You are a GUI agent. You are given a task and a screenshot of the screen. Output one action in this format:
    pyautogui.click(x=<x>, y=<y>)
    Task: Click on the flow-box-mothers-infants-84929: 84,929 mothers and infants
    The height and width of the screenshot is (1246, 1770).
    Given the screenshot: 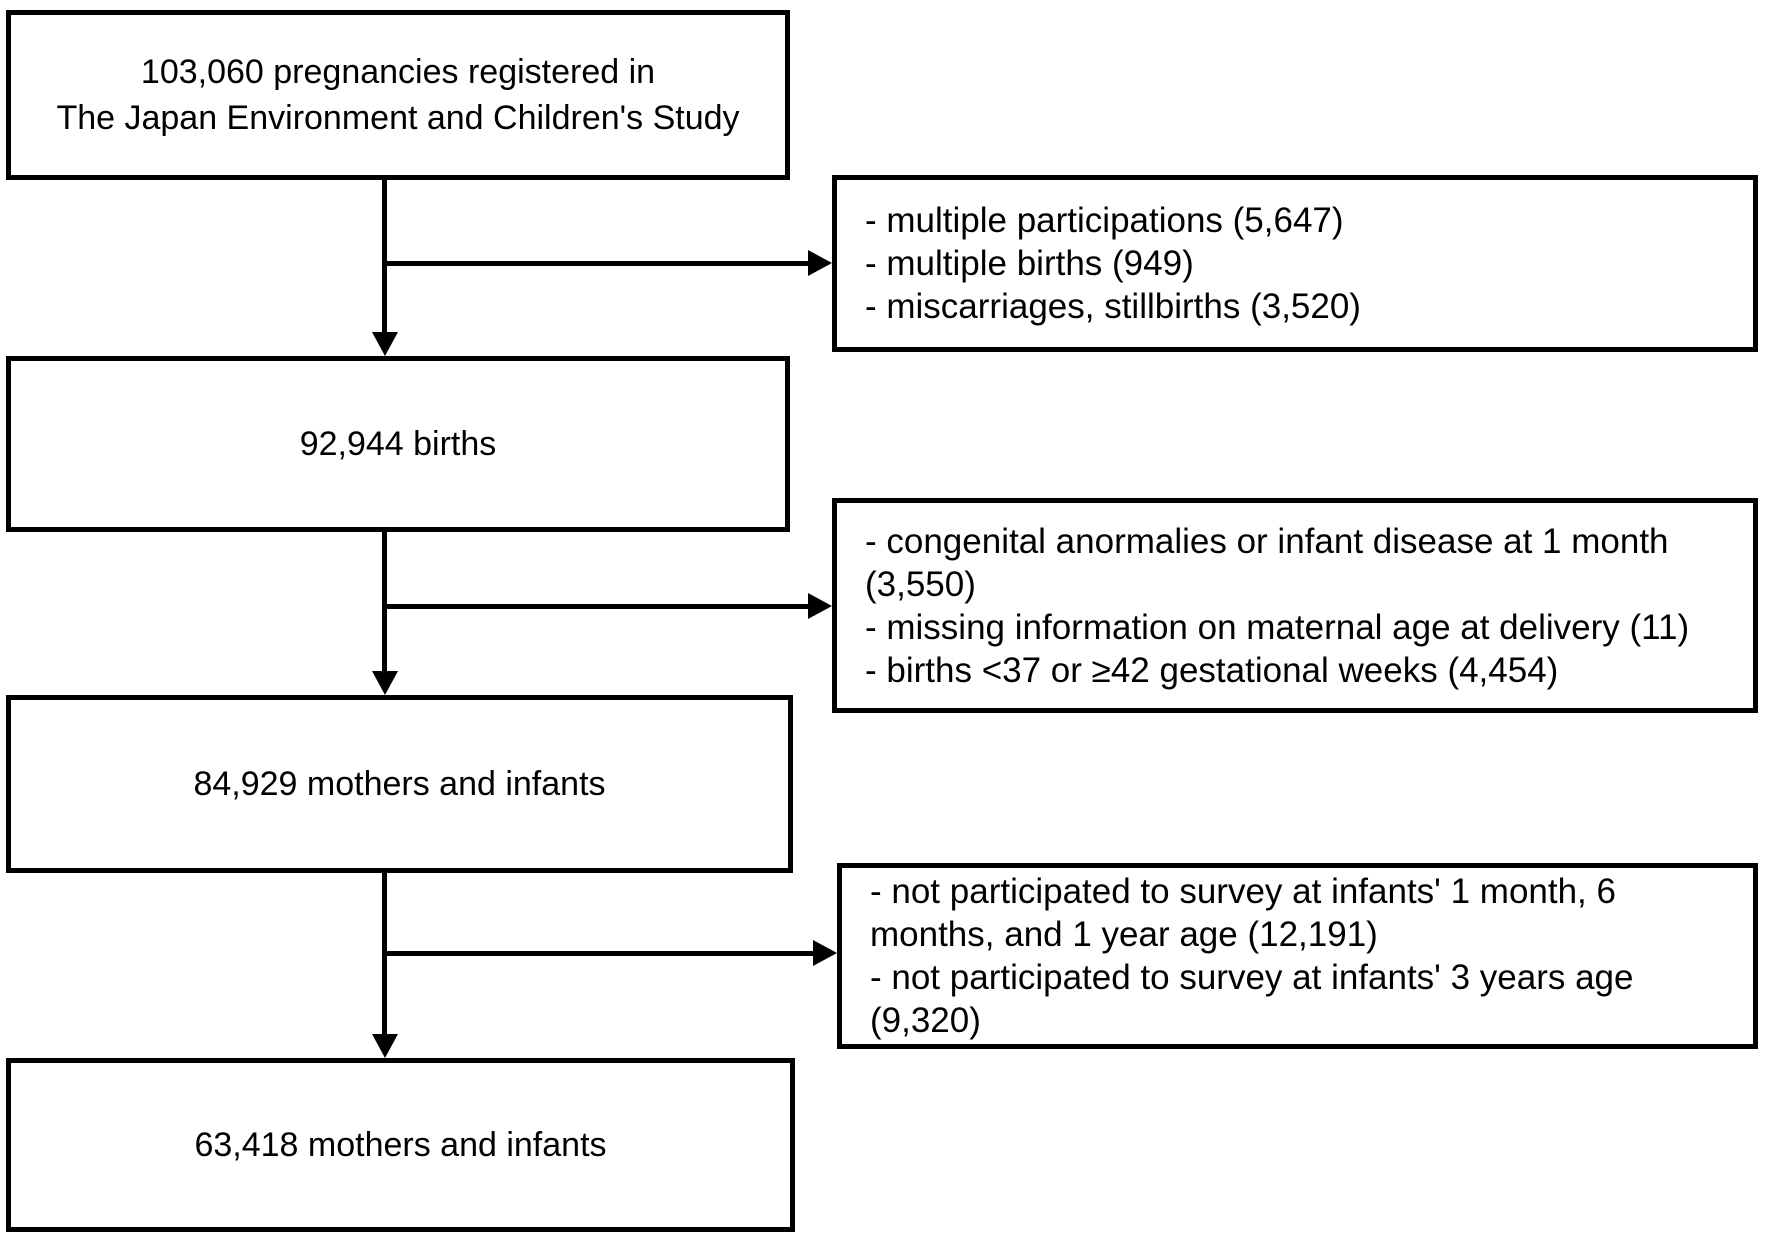 What is the action you would take?
    pyautogui.click(x=399, y=784)
    